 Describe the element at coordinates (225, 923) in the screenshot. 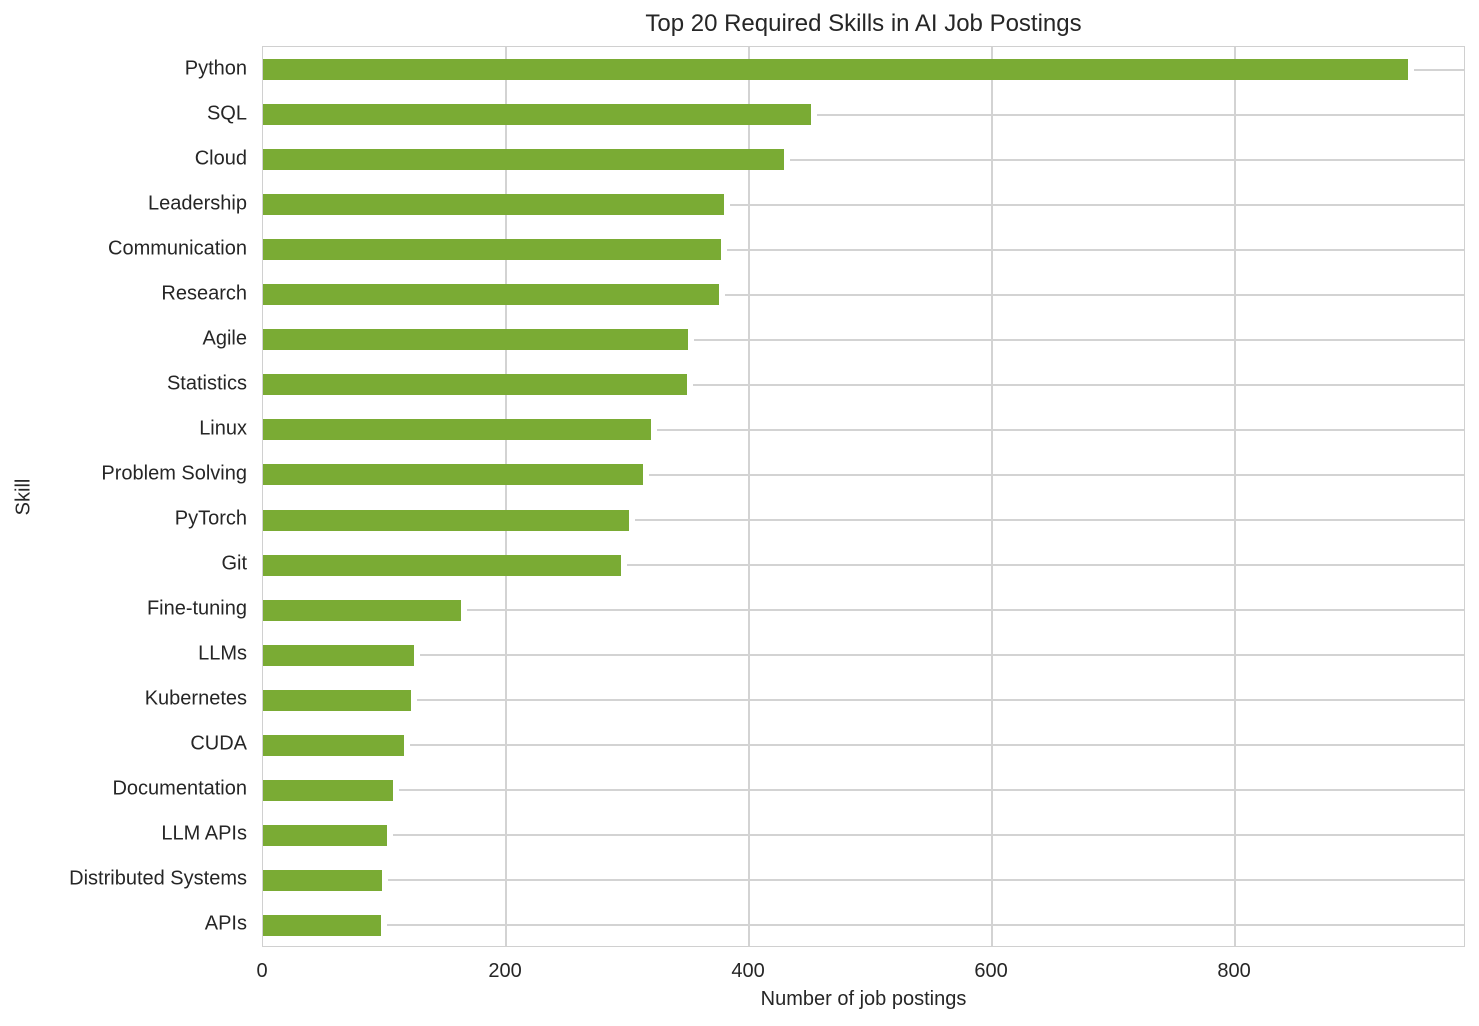

I see `y-tick-label: APIs` at that location.